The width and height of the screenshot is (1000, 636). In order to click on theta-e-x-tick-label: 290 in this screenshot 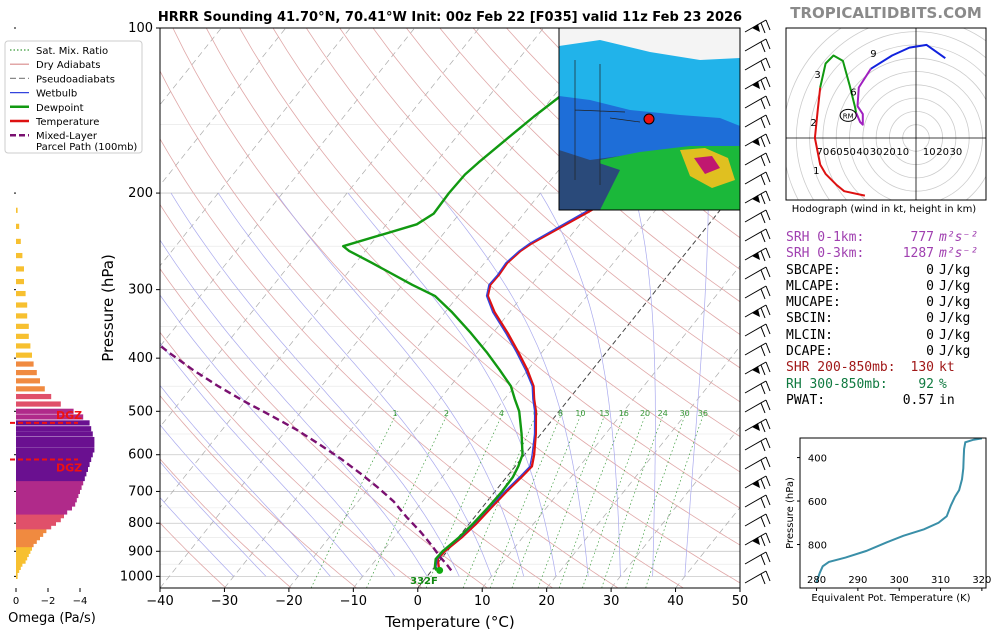, I will do `click(857, 580)`.